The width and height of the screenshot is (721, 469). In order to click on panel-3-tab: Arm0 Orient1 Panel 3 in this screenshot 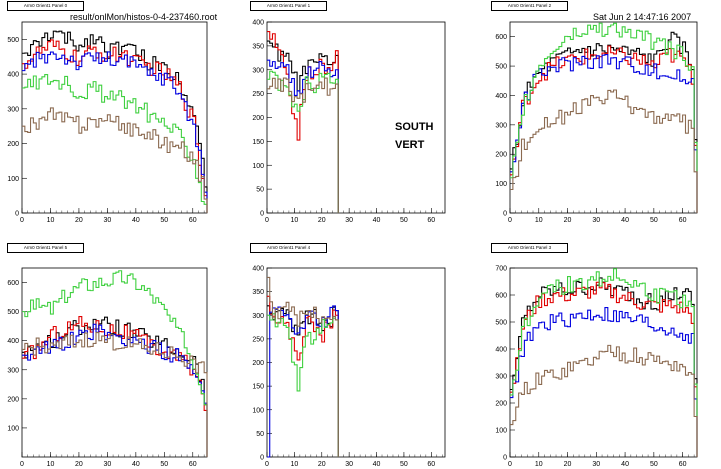, I will do `click(529, 248)`.